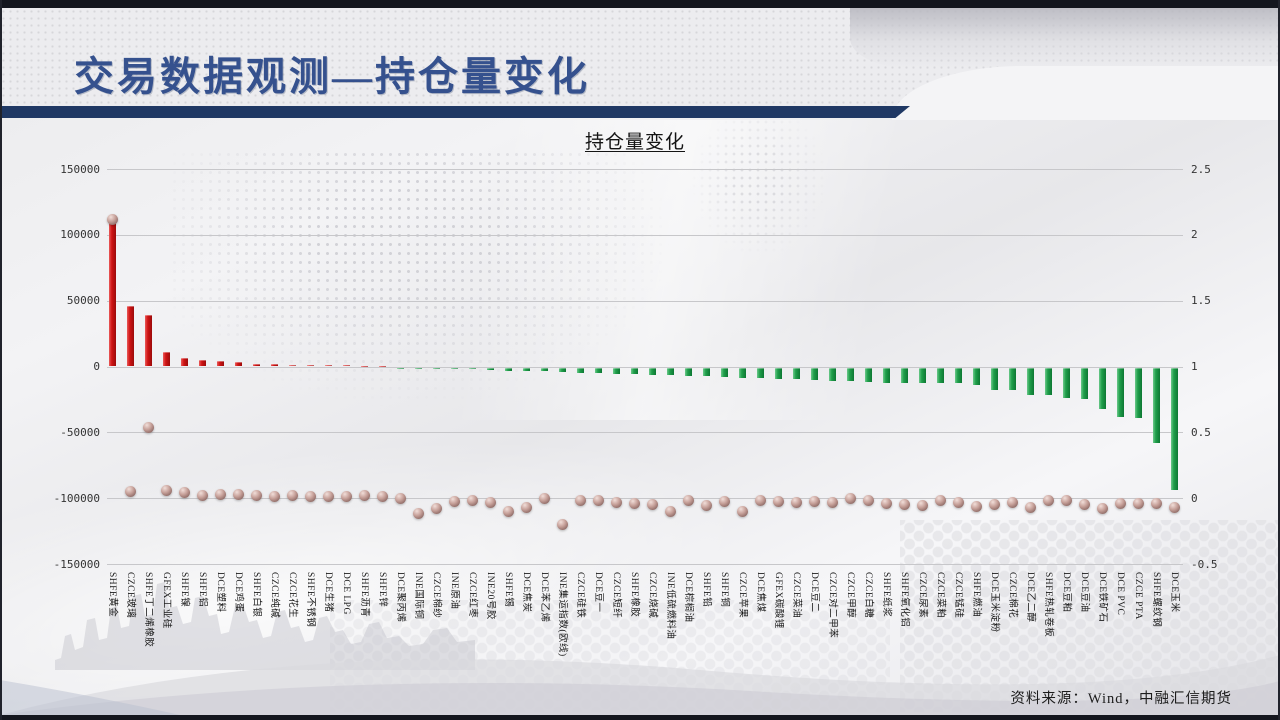 This screenshot has width=1280, height=720. I want to click on x-axis-label: DCE豆粕, so click(1066, 592).